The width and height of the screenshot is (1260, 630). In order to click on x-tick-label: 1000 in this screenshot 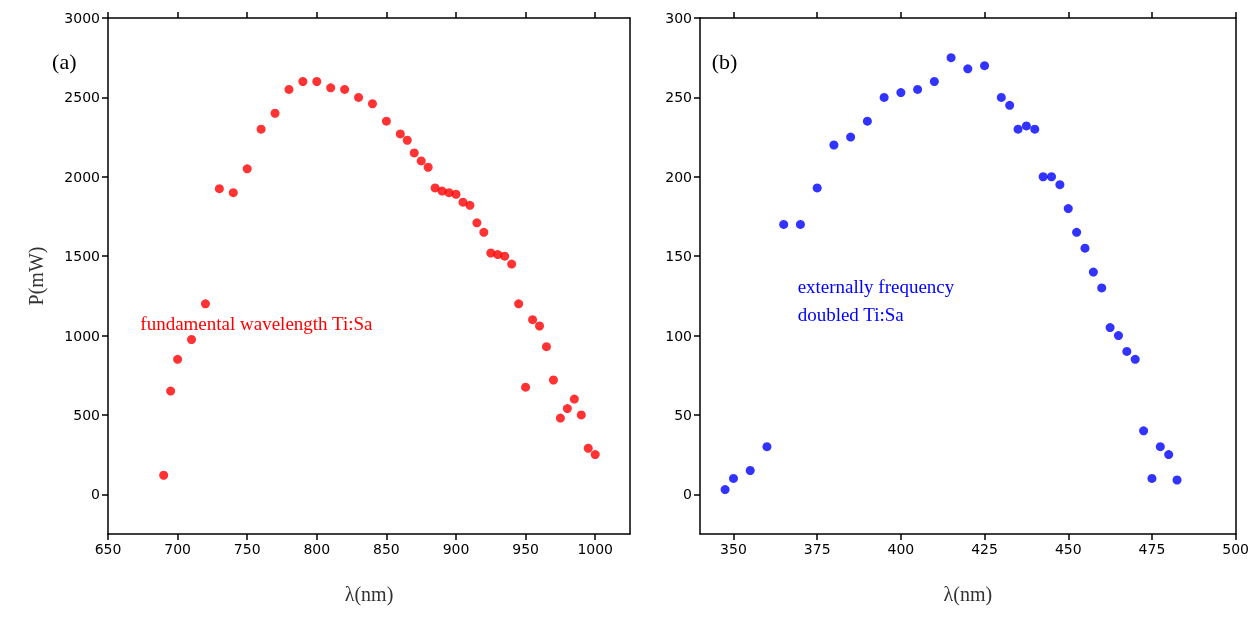, I will do `click(595, 549)`.